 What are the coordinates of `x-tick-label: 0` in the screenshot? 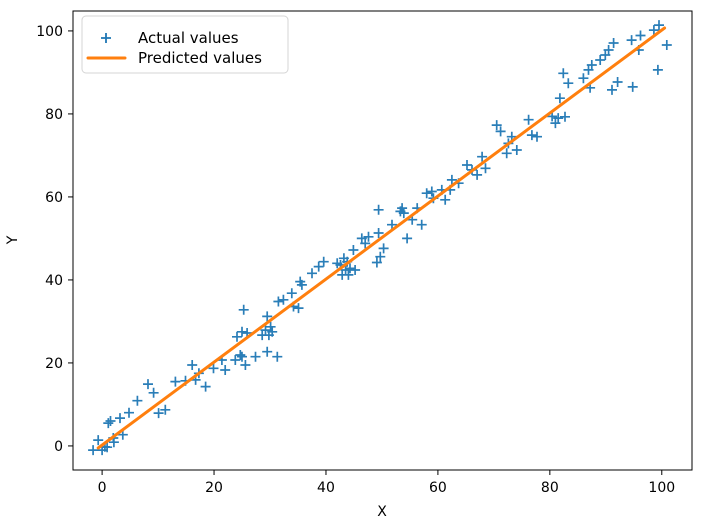 It's located at (102, 488).